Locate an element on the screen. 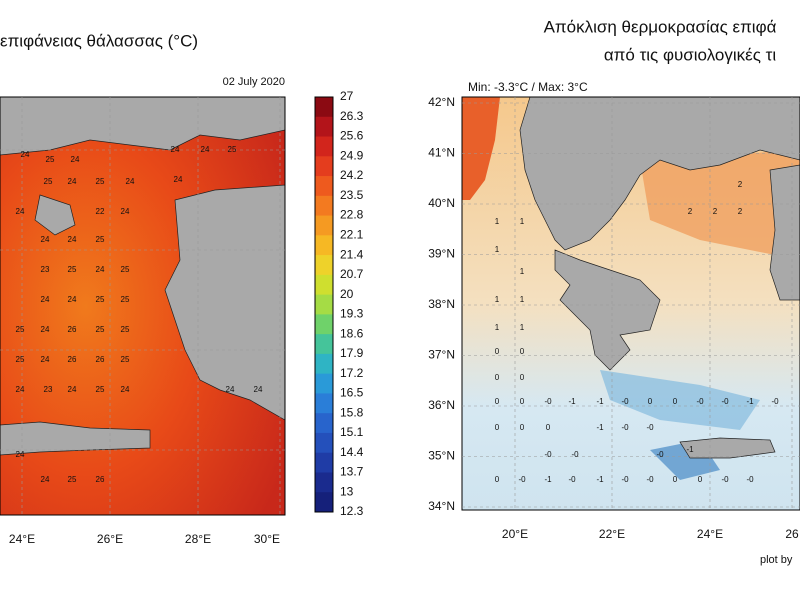 The height and width of the screenshot is (600, 800). colorbar-label: 20.7 is located at coordinates (352, 274).